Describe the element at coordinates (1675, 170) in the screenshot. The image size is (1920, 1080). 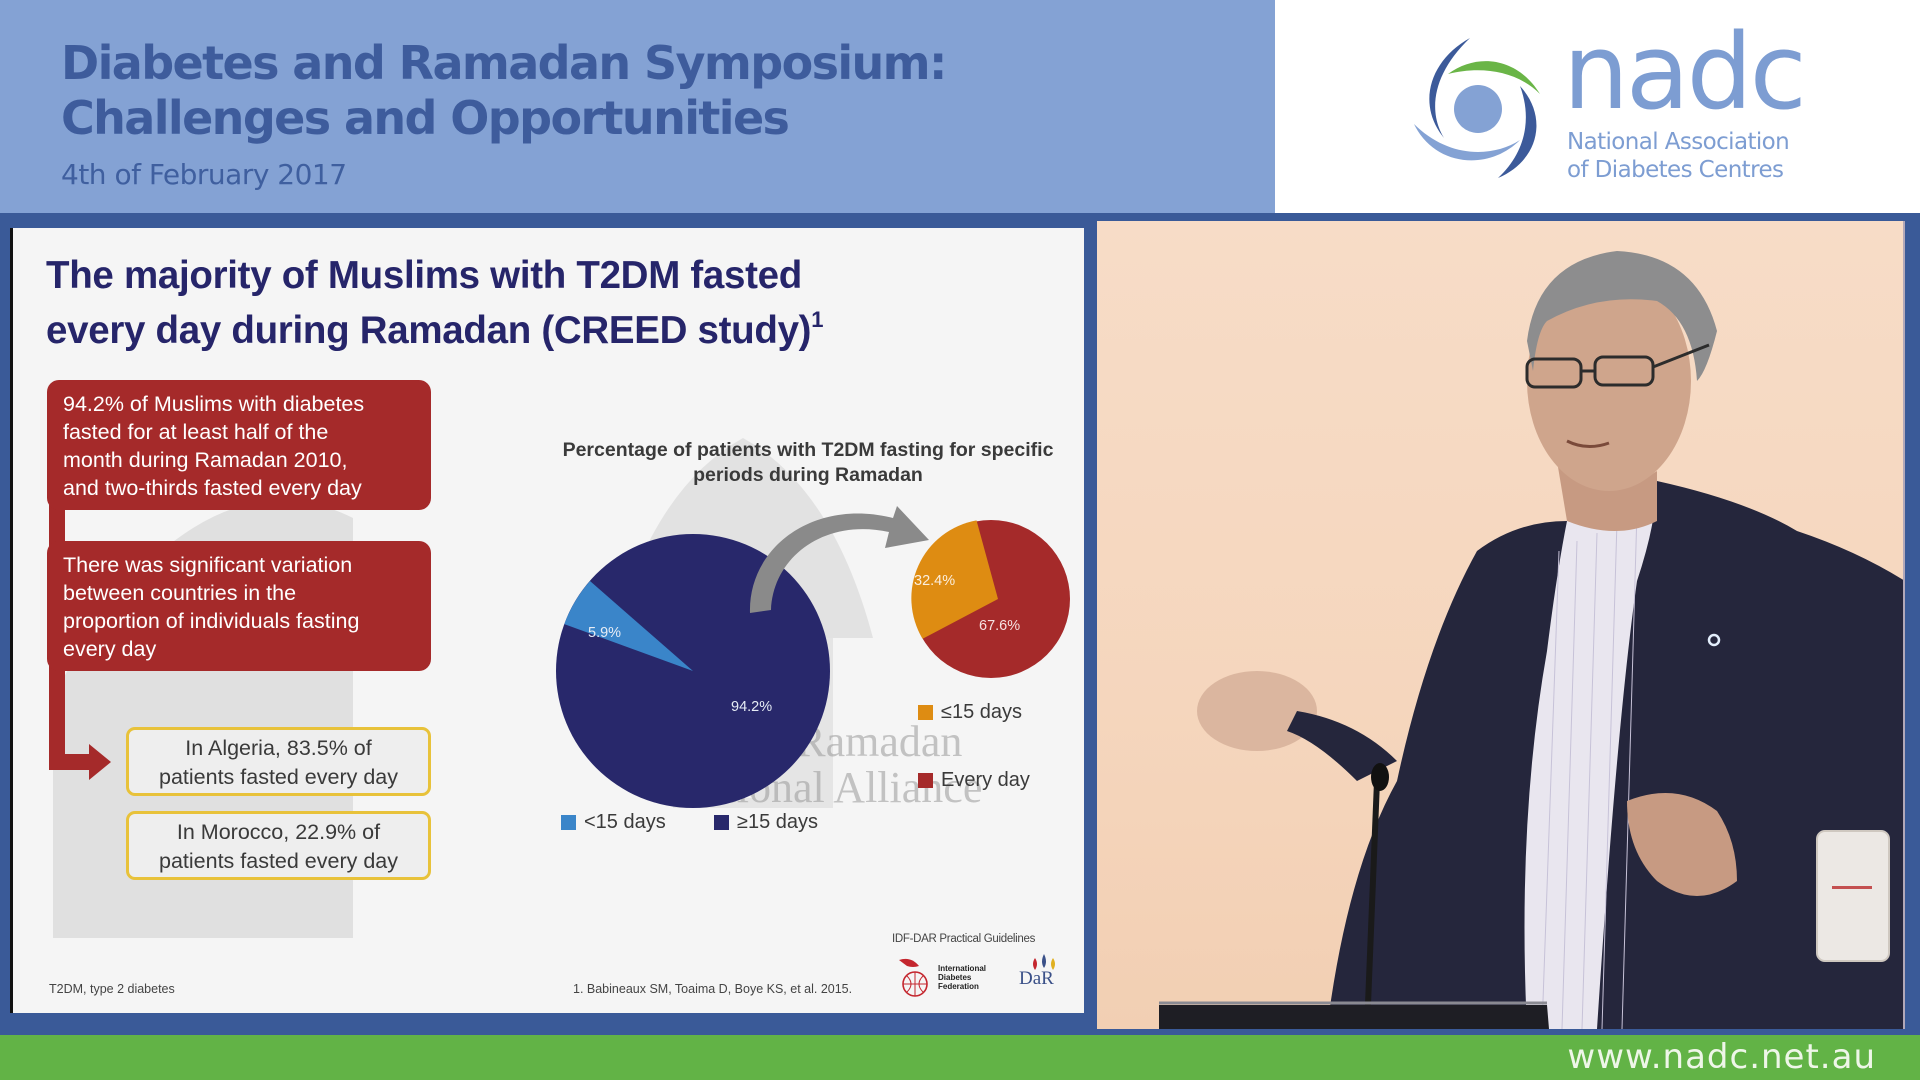
I see `logo-subtitle-line2: of Diabetes Centres` at that location.